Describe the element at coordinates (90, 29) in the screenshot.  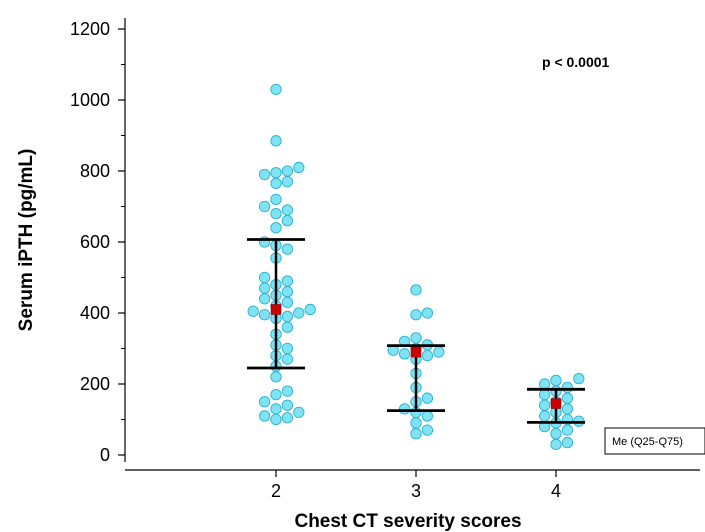
I see `y-tick-label: 1200` at that location.